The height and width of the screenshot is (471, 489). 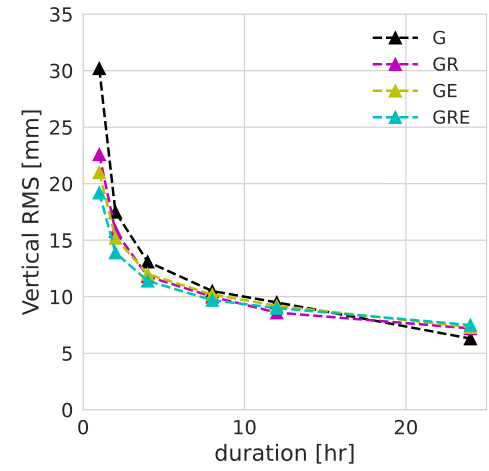 What do you see at coordinates (61, 14) in the screenshot?
I see `y-tick-label: 35` at bounding box center [61, 14].